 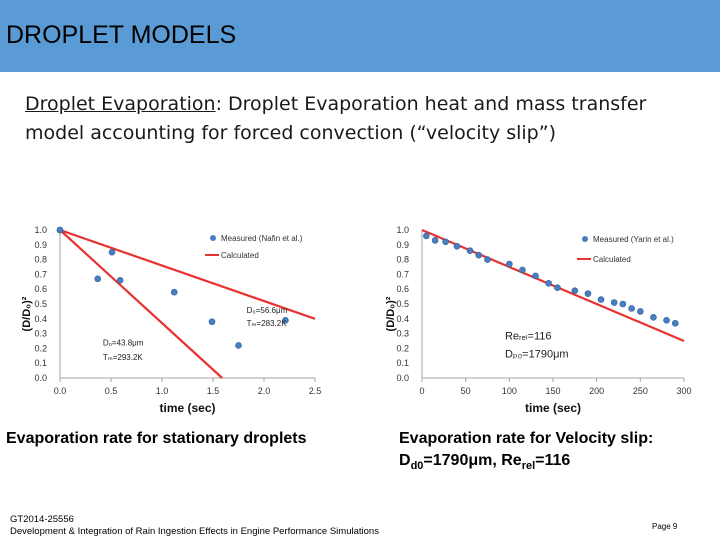 What do you see at coordinates (360, 36) in the screenshot?
I see `title-bar: DROPLET MODELS` at bounding box center [360, 36].